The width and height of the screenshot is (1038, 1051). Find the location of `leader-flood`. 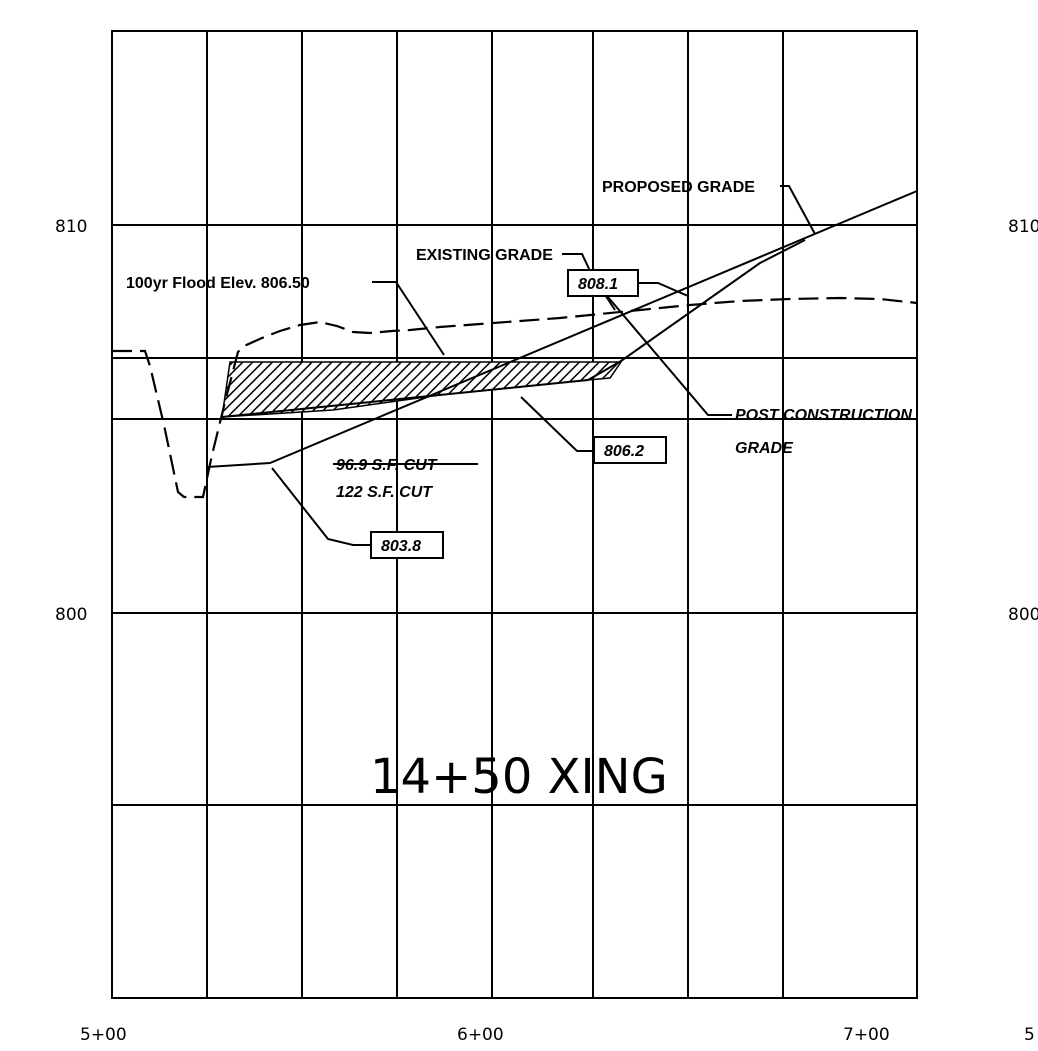

leader-flood is located at coordinates (408, 318).